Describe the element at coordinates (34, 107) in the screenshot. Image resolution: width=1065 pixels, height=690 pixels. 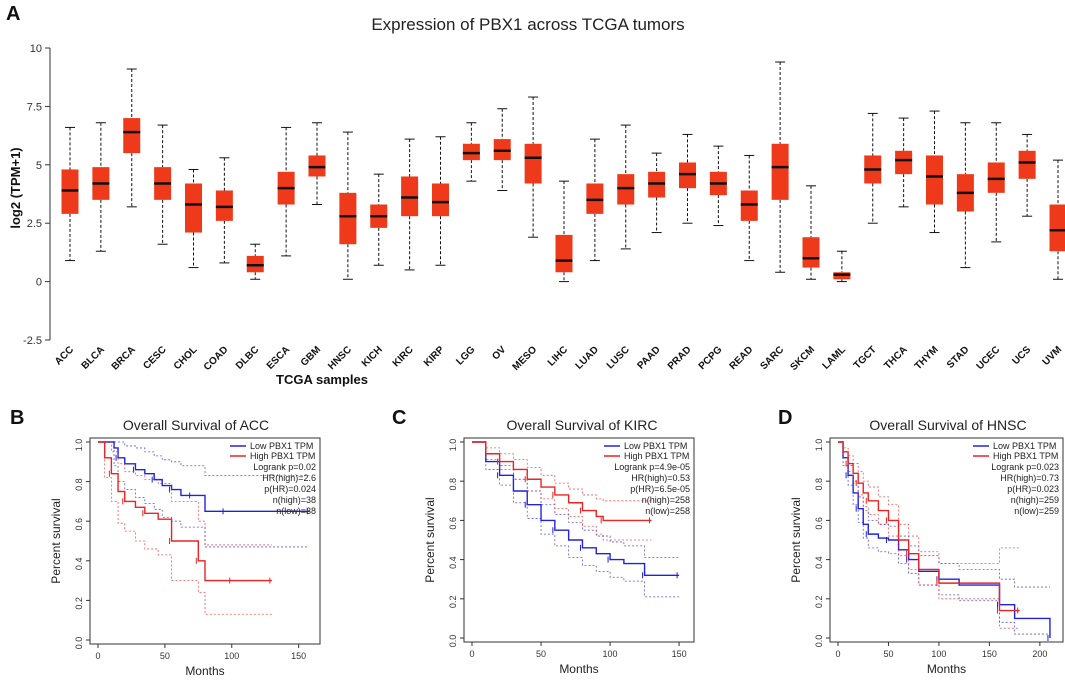
I see `y-tick-label-a: 7.5` at that location.